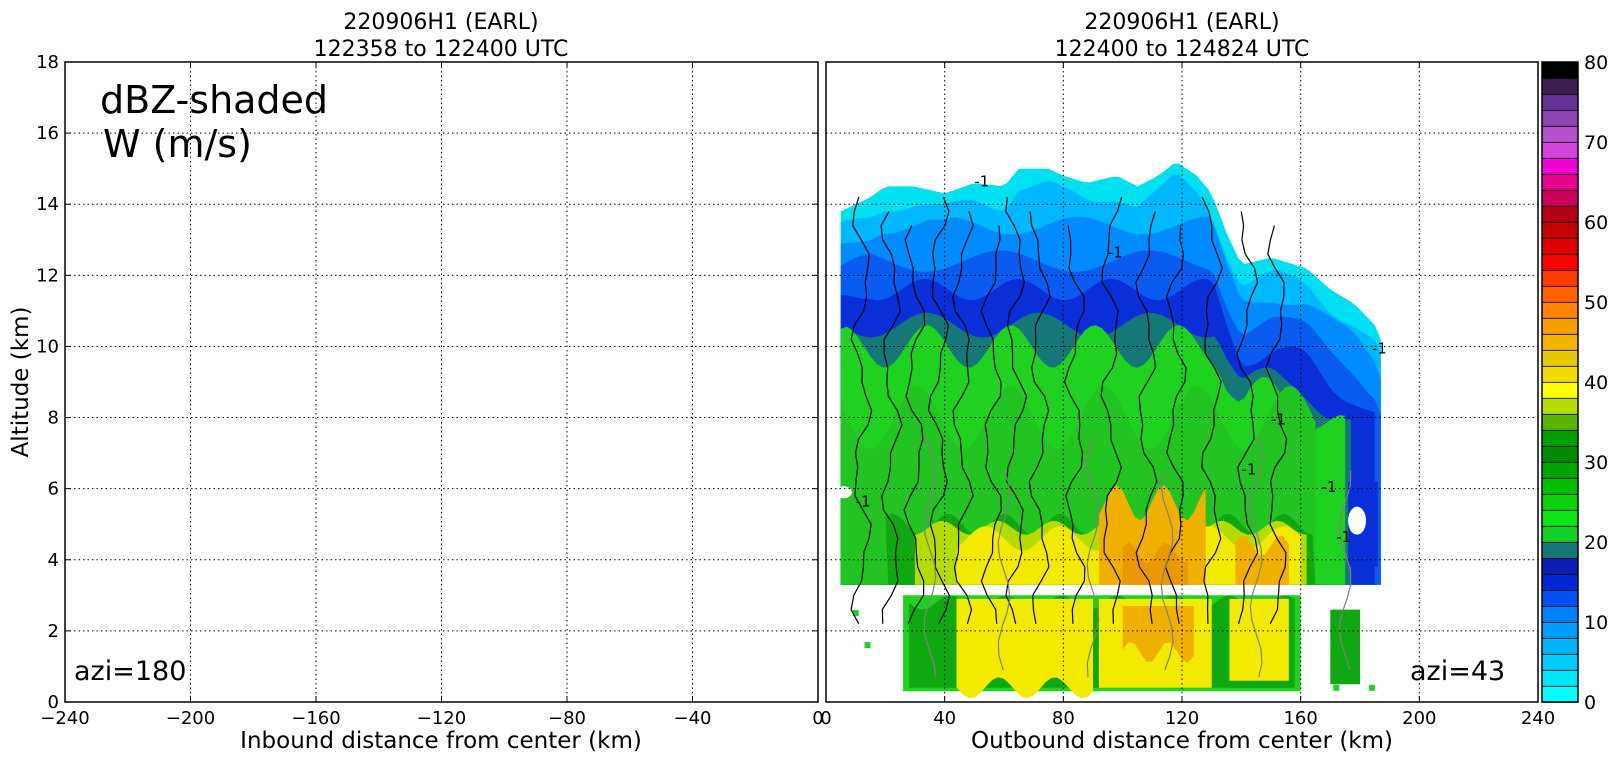  What do you see at coordinates (47, 346) in the screenshot?
I see `y-tick-label: 10` at bounding box center [47, 346].